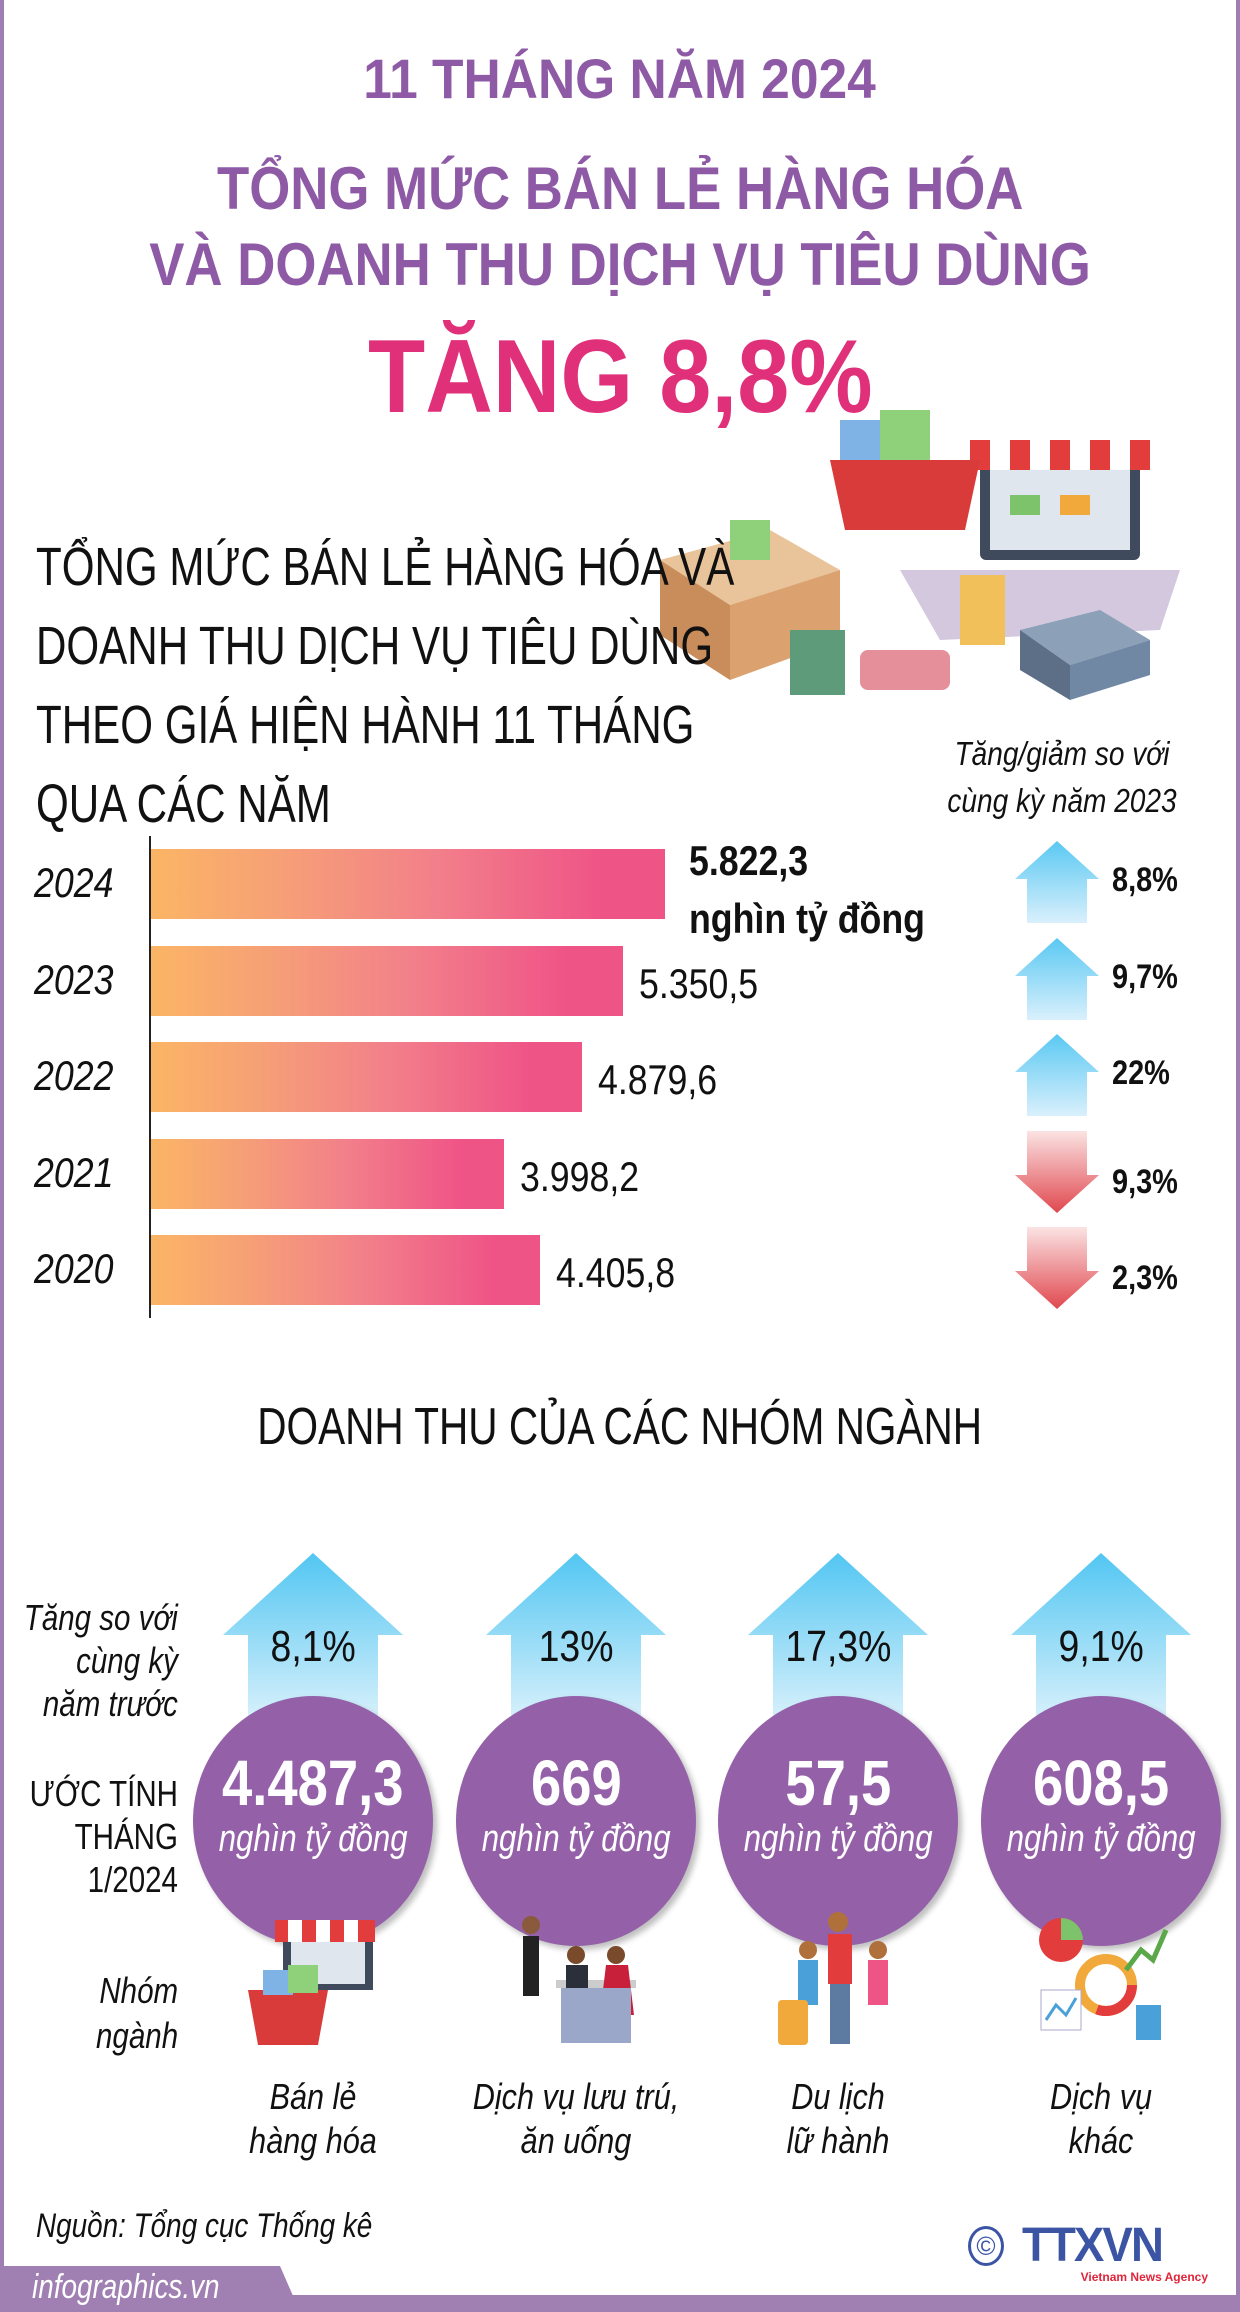 This screenshot has width=1240, height=2312. Describe the element at coordinates (615, 1272) in the screenshot. I see `value-label-text: 4.405,8` at that location.